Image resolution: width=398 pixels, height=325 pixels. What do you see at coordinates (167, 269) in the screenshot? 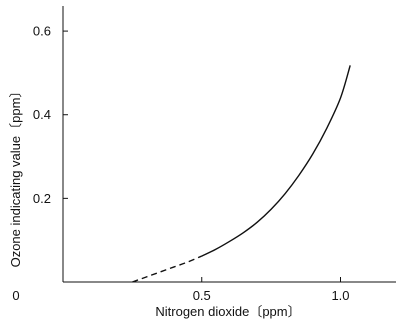
I see `dashed-extrapolation-line` at bounding box center [167, 269].